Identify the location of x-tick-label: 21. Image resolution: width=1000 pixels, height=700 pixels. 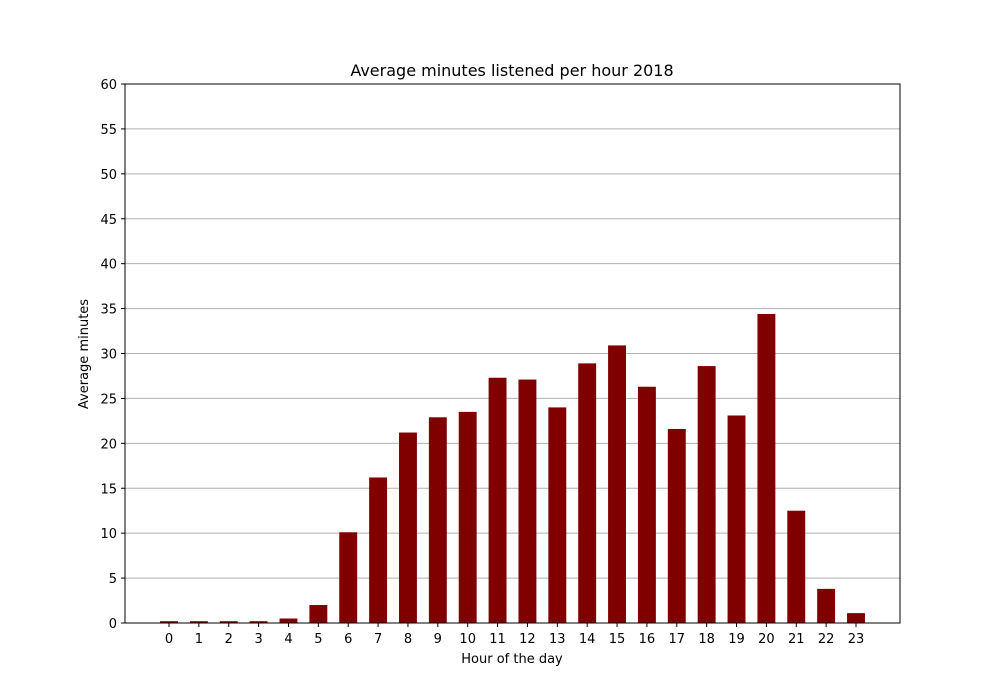
(796, 639).